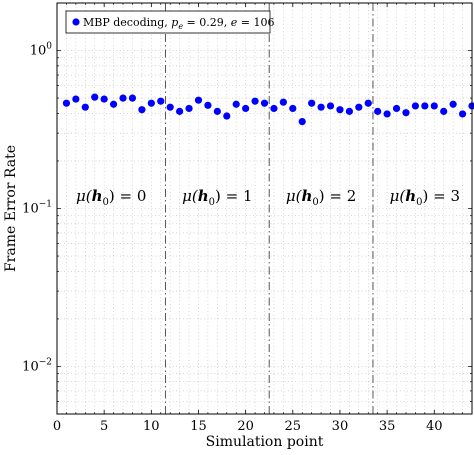 The width and height of the screenshot is (474, 455). What do you see at coordinates (268, 197) in the screenshot?
I see `region-labels: μ(h0) = 0 μ(h0) = 1 μ(h0) = 2 μ(h0) = 3` at bounding box center [268, 197].